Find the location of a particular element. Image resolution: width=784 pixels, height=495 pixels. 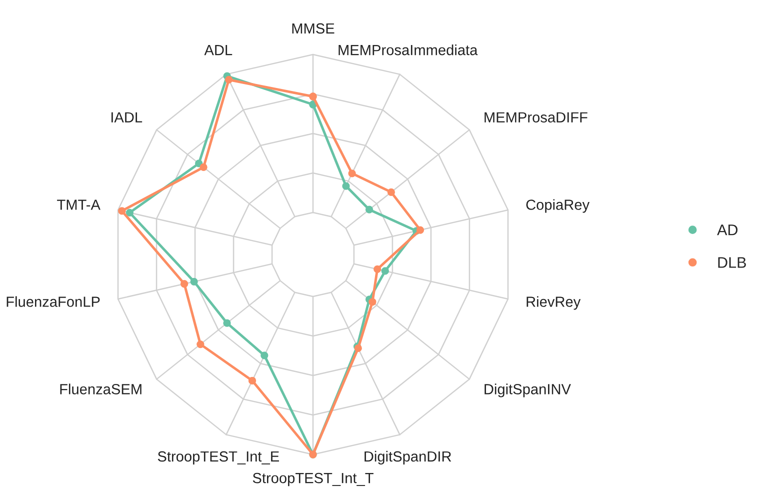

spoke-label: StroopTEST_Int_E is located at coordinates (218, 458).